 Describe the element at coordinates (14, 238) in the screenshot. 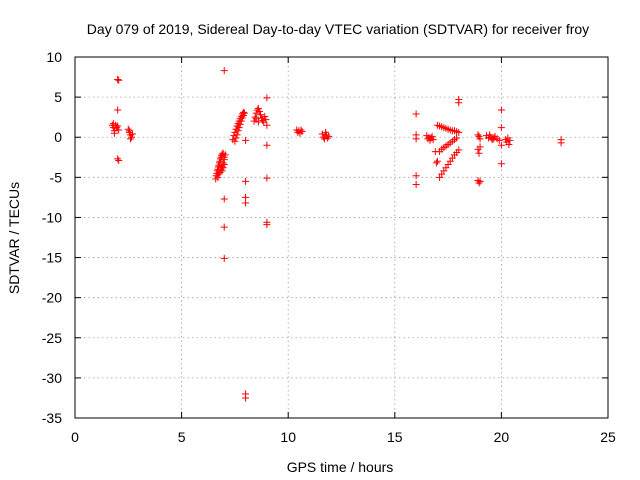

I see `y-axis-label: SDTVAR / TECUs` at that location.